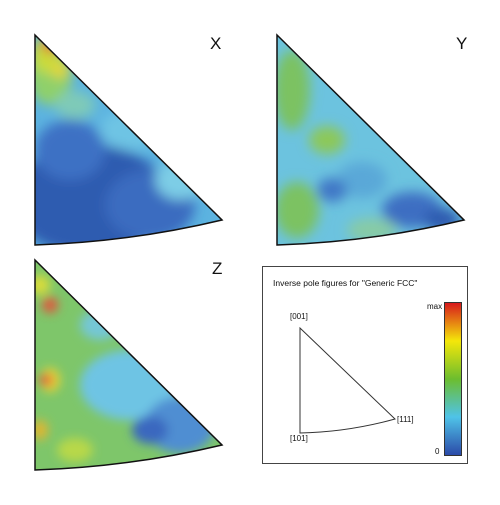 The height and width of the screenshot is (505, 500). Describe the element at coordinates (462, 43) in the screenshot. I see `ipf-y-label: Y` at that location.